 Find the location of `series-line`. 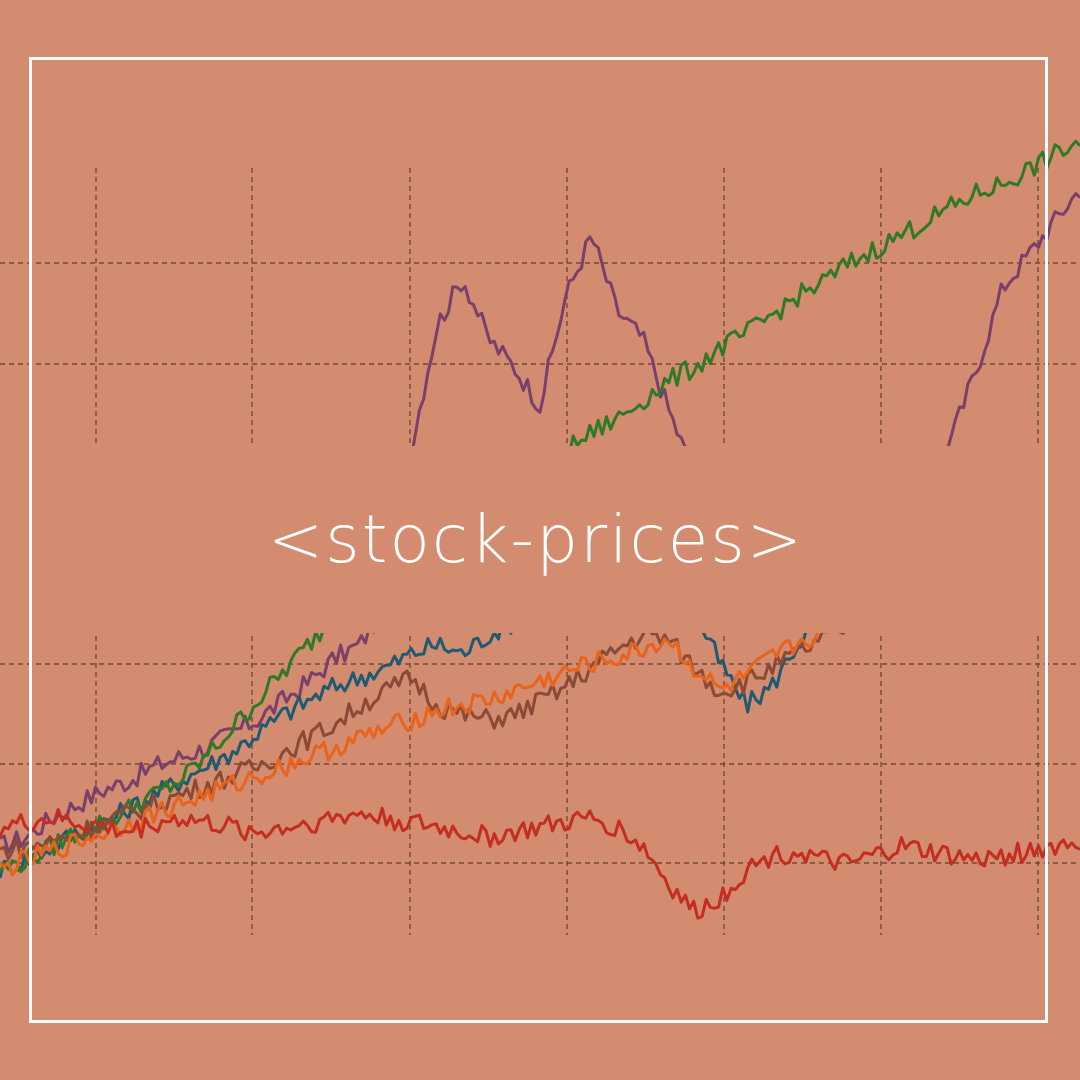

series-line is located at coordinates (540, 863).